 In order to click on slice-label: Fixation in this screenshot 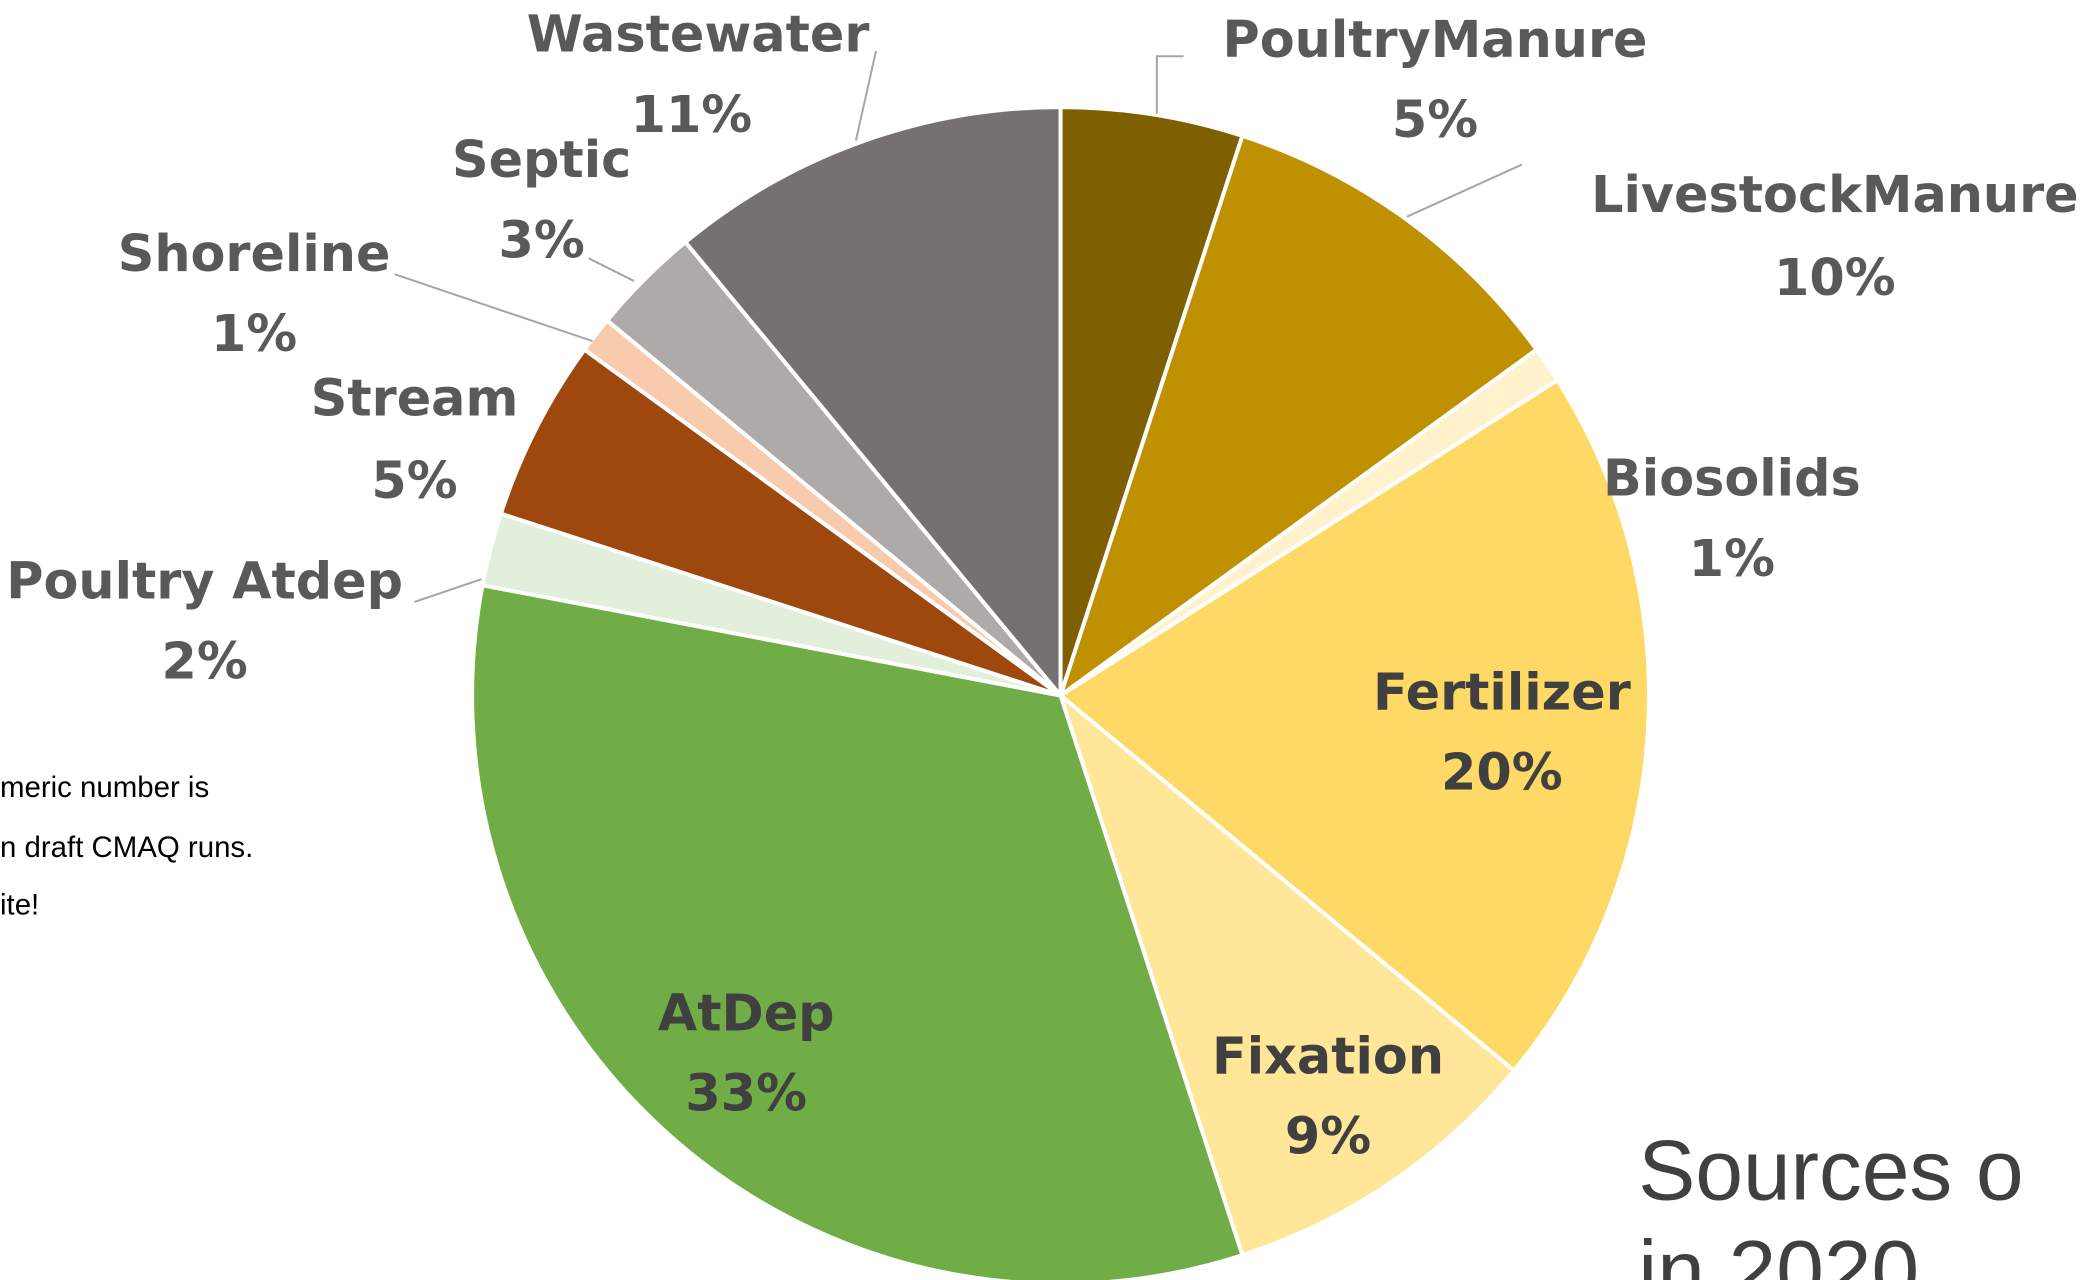, I will do `click(1328, 1055)`.